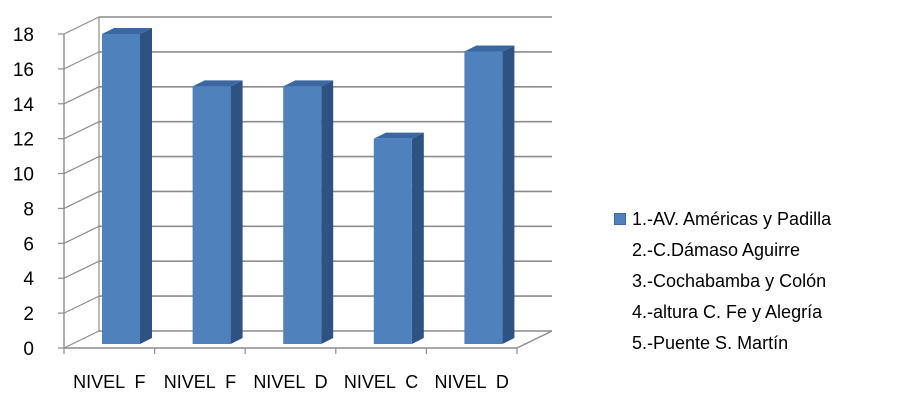 The height and width of the screenshot is (401, 902). I want to click on y-tick-label: 12, so click(23, 140).